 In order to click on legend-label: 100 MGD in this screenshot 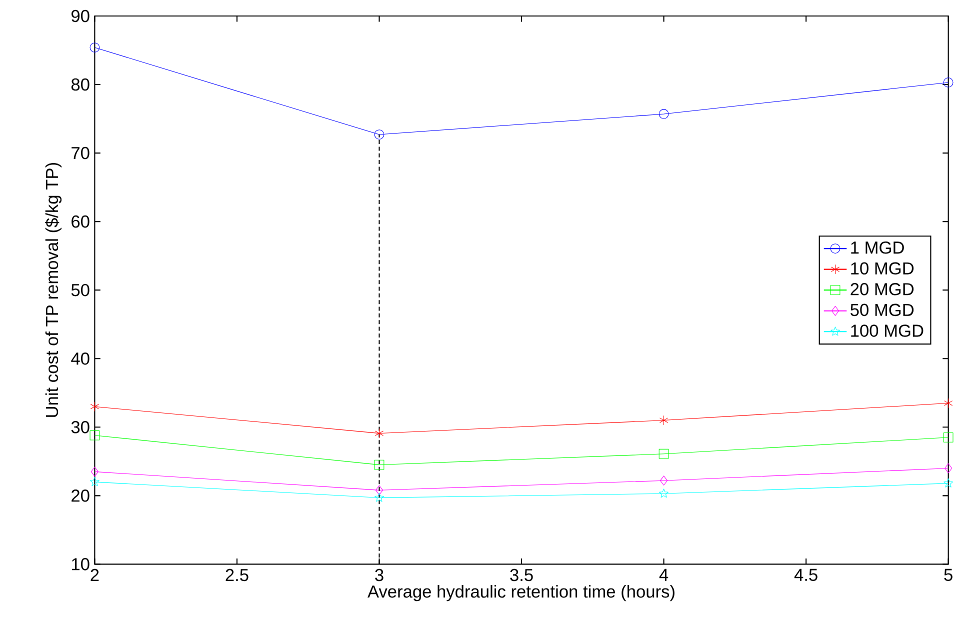, I will do `click(887, 330)`.